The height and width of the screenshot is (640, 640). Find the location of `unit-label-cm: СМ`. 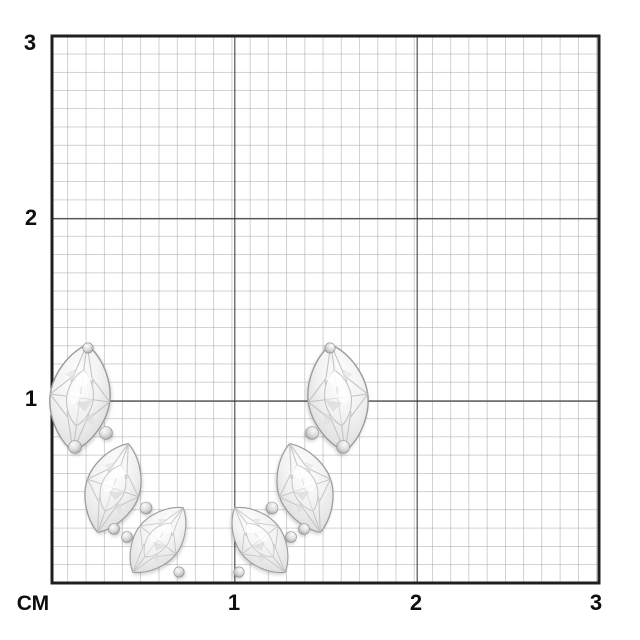

unit-label-cm: СМ is located at coordinates (33, 603).